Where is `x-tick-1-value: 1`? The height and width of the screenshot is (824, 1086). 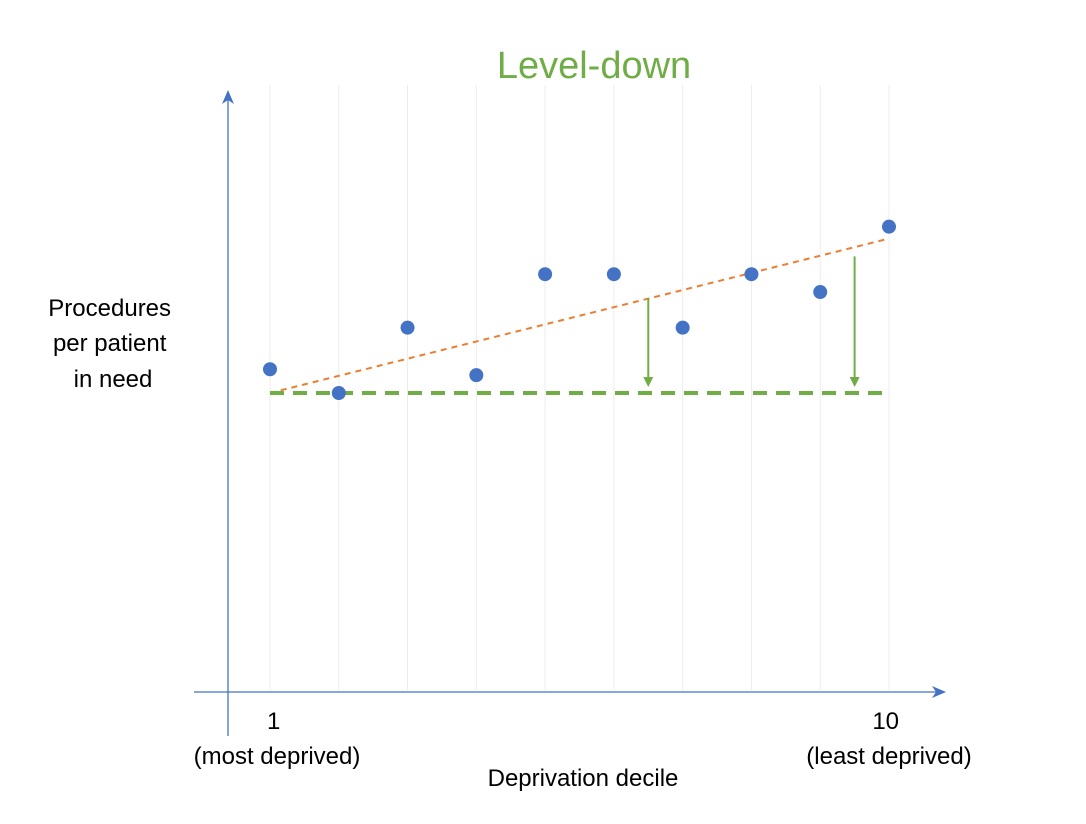
x-tick-1-value: 1 is located at coordinates (273, 721).